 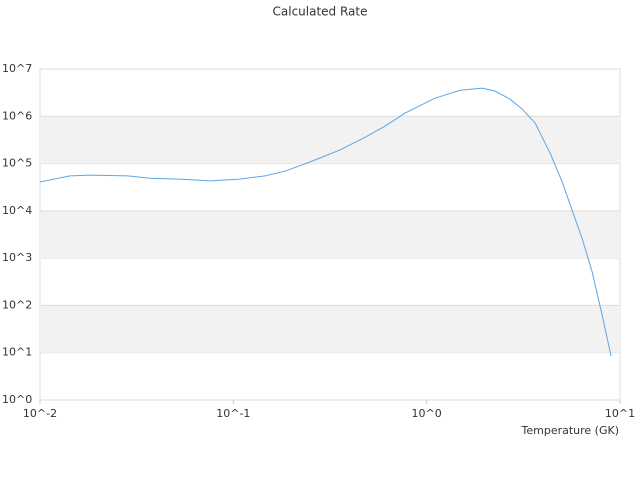 I want to click on x-tick-label: 10^-2, so click(x=40, y=413).